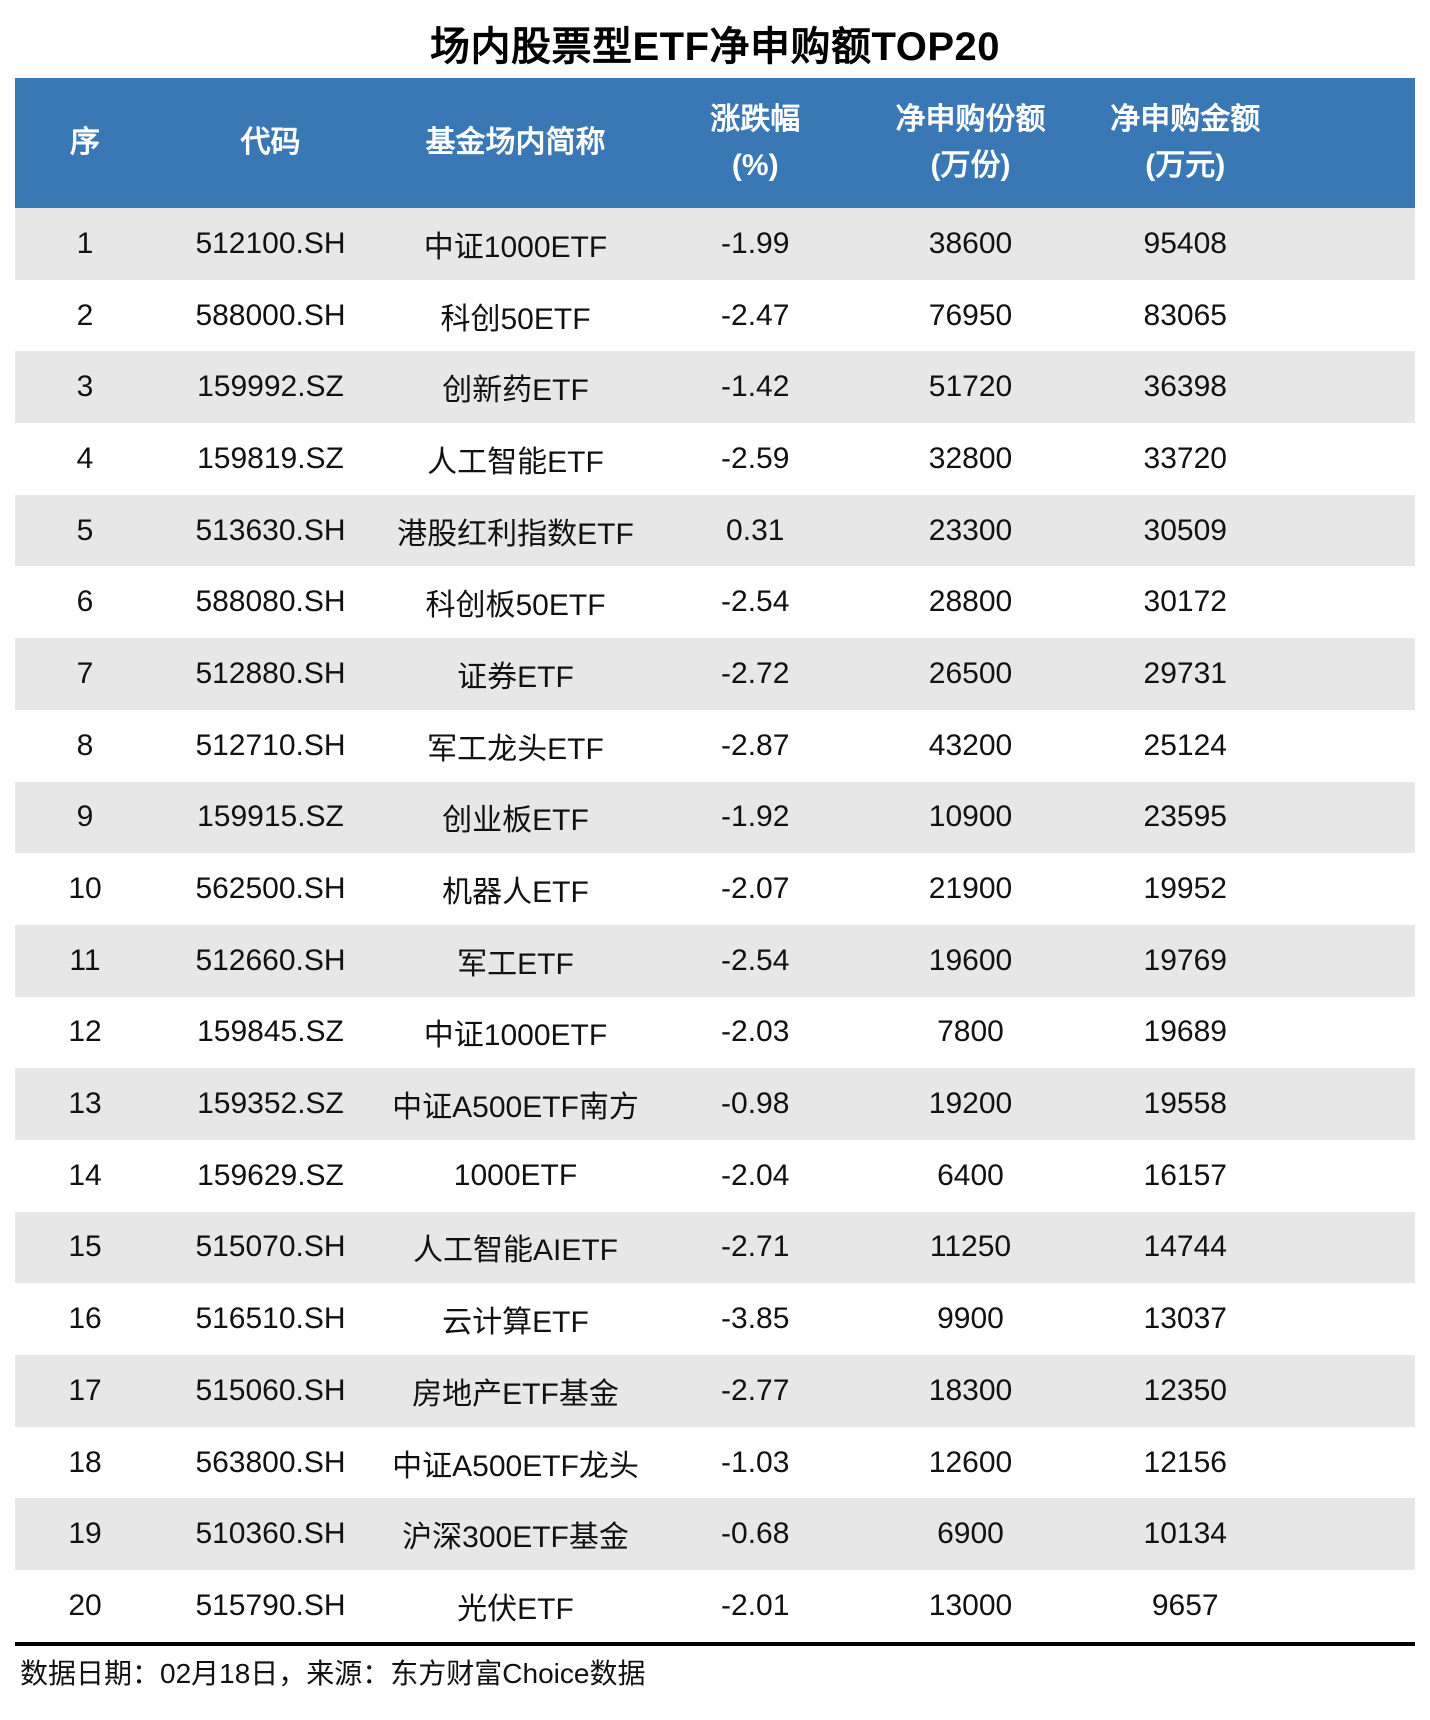  I want to click on cell-name: 沪深300ETF基金, so click(515, 1538).